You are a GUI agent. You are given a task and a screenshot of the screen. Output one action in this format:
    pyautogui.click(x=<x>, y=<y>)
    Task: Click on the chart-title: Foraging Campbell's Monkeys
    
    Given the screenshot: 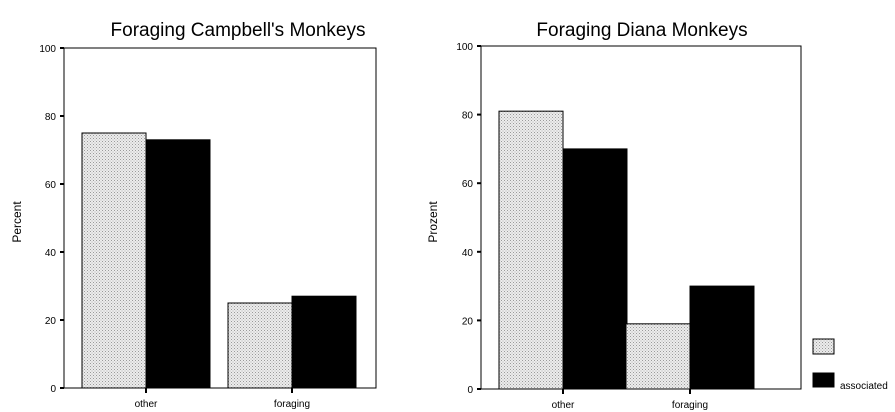 What is the action you would take?
    pyautogui.click(x=238, y=30)
    